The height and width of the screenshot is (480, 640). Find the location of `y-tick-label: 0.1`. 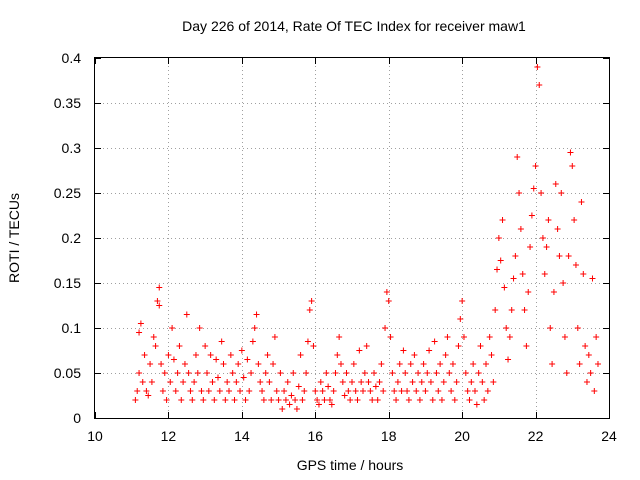

y-tick-label: 0.1 is located at coordinates (72, 328).